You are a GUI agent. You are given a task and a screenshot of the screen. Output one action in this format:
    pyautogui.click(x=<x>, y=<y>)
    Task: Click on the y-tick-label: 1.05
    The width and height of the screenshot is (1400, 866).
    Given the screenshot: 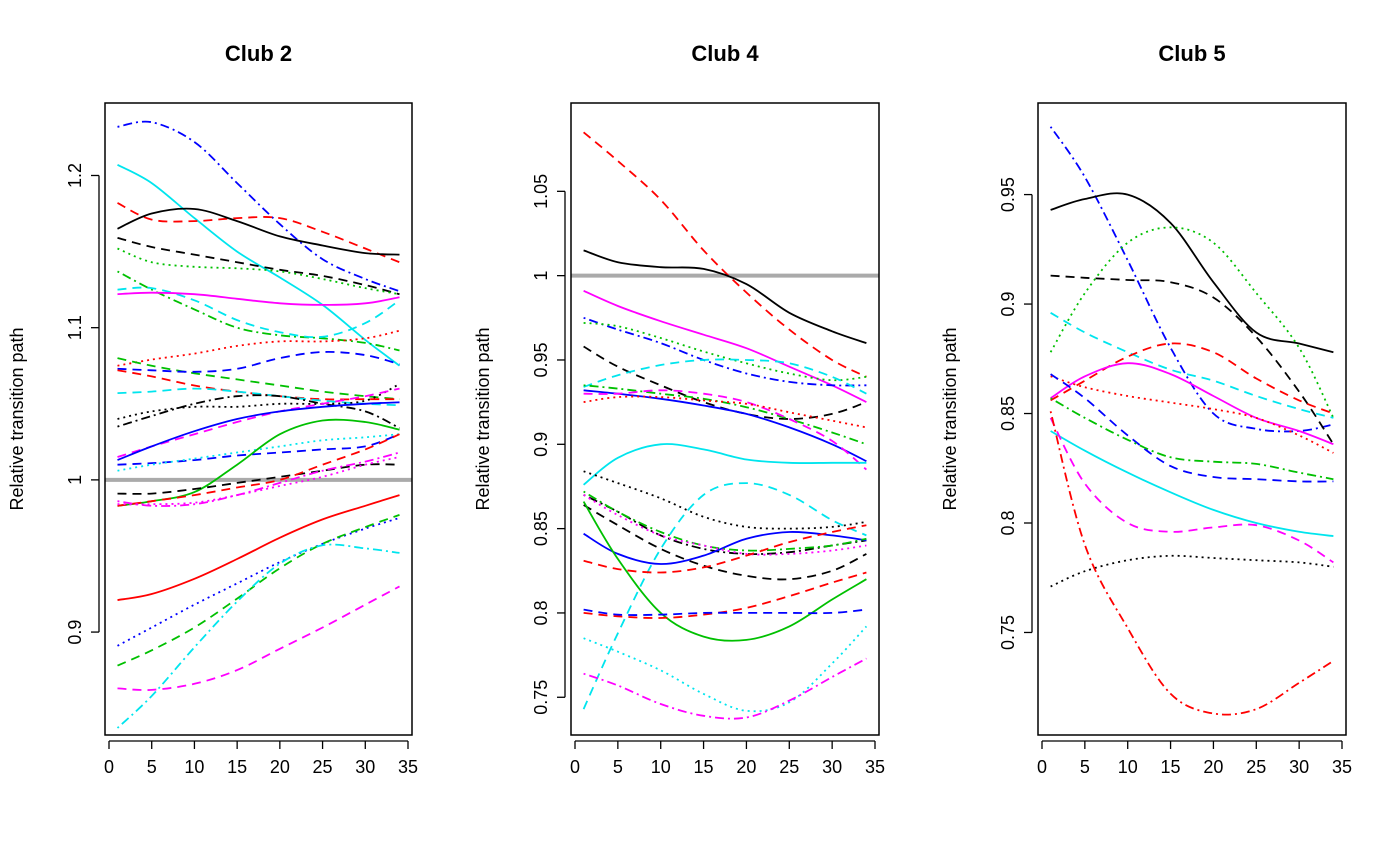 What is the action you would take?
    pyautogui.click(x=541, y=191)
    